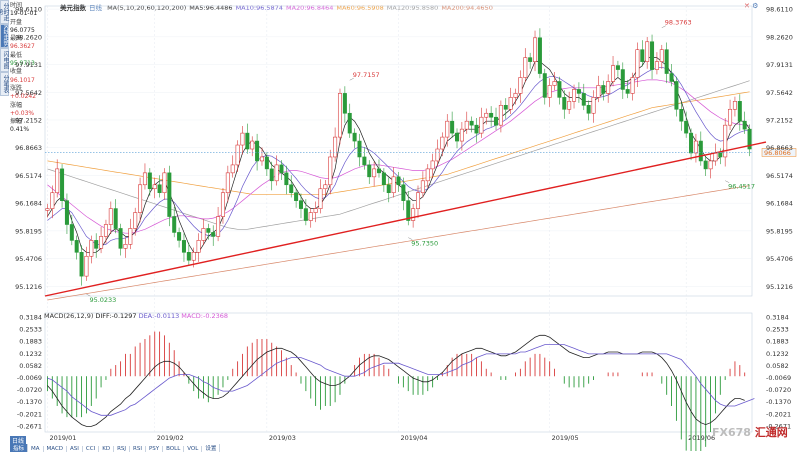  Describe the element at coordinates (138, 449) in the screenshot. I see `indicator-tab: RSI` at that location.